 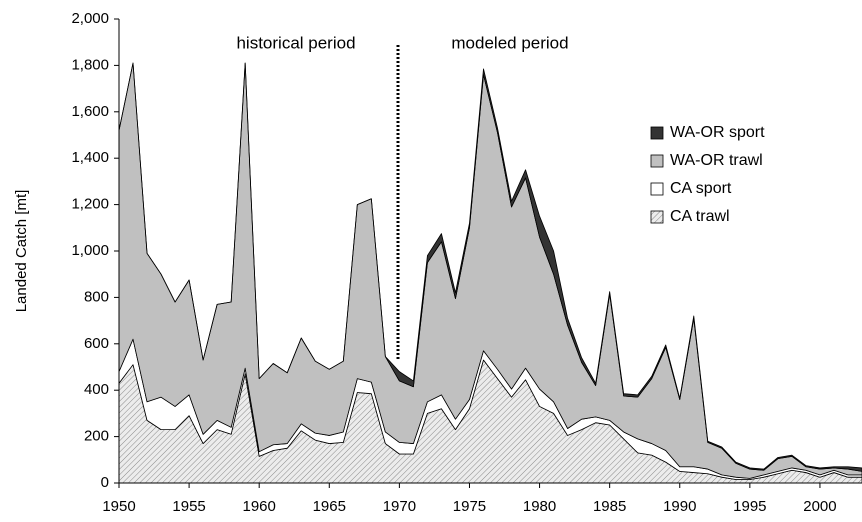 What do you see at coordinates (749, 506) in the screenshot?
I see `x-tick-label: 1995` at bounding box center [749, 506].